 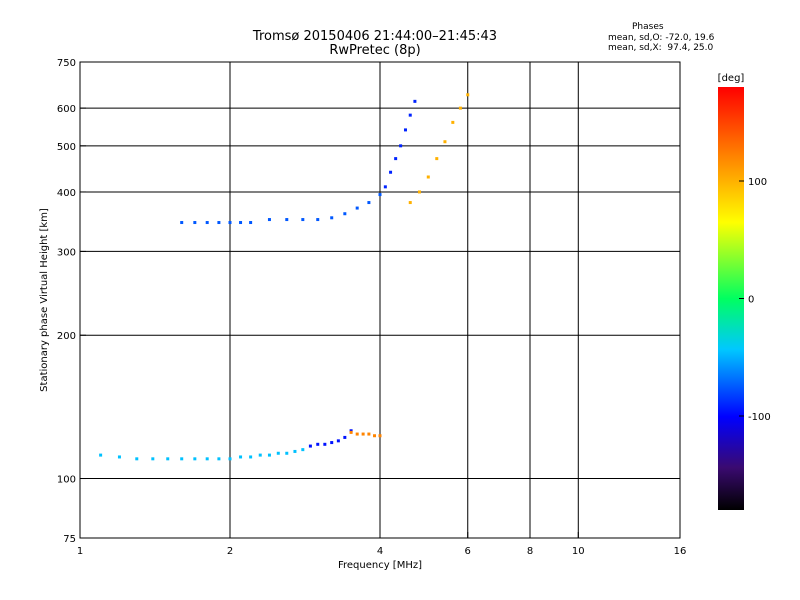 I want to click on x-tick-label: 6, so click(x=468, y=551).